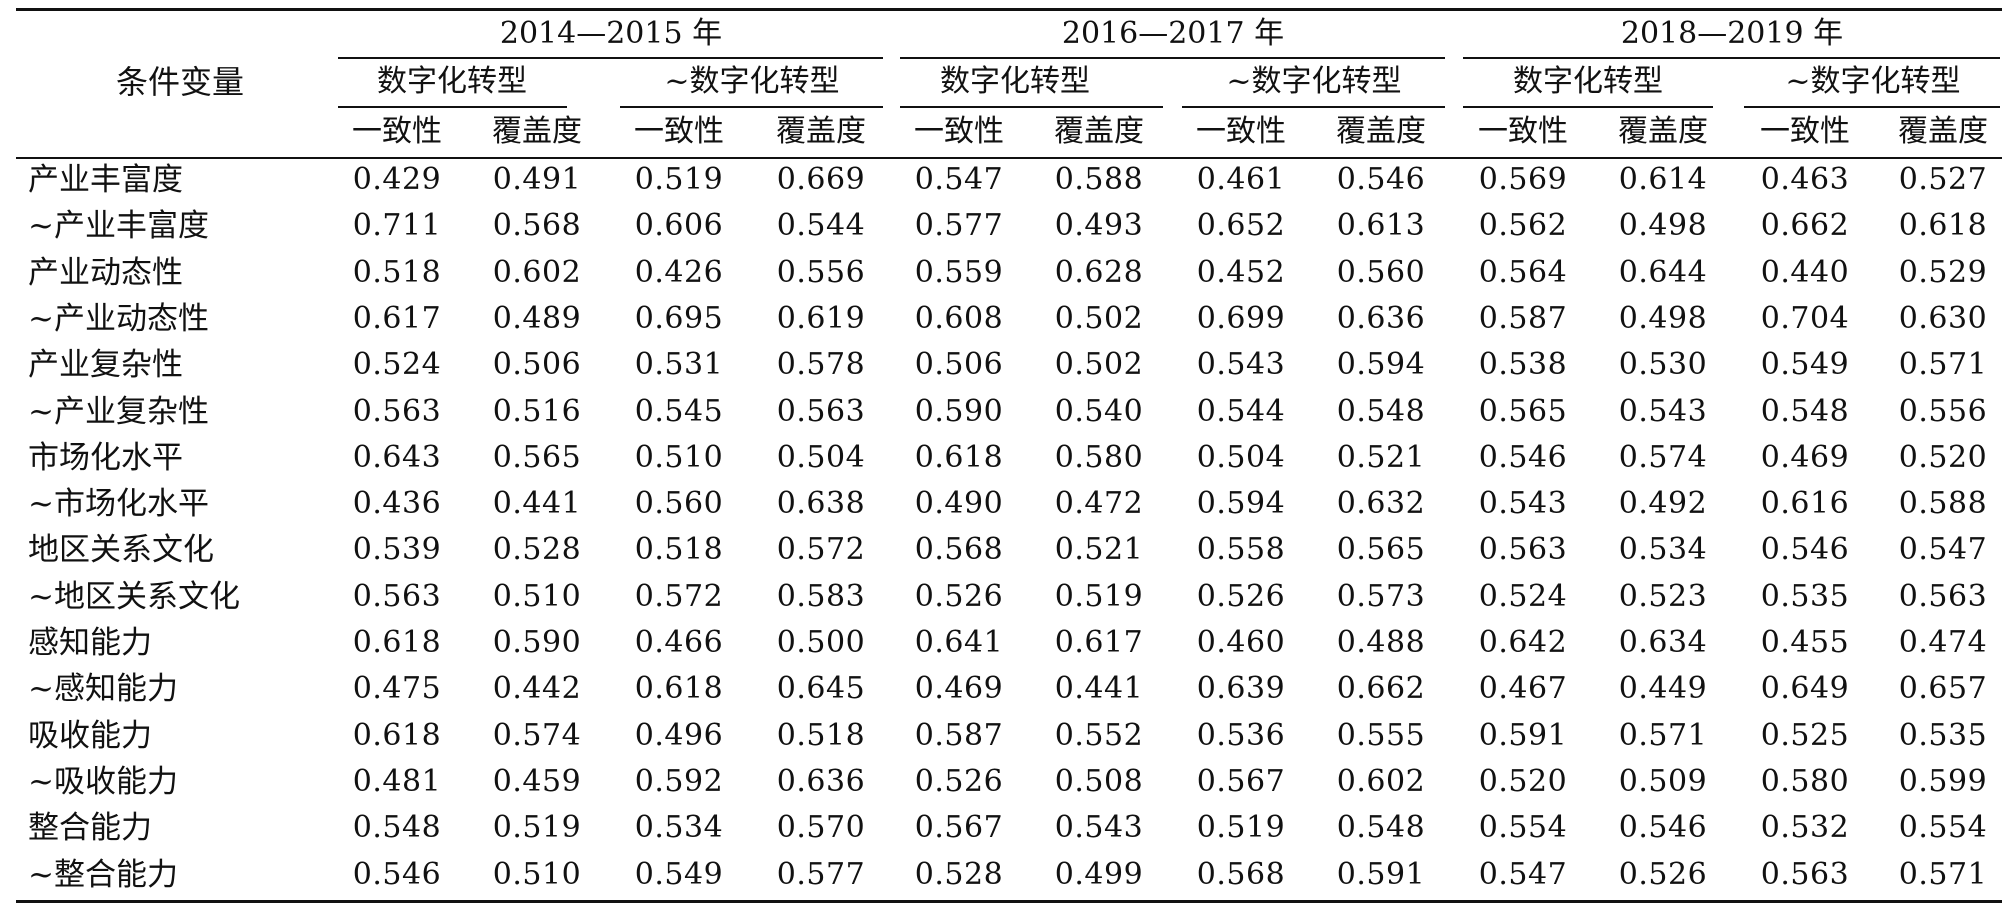  What do you see at coordinates (105, 365) in the screenshot?
I see `row-label: 产业复杂性` at bounding box center [105, 365].